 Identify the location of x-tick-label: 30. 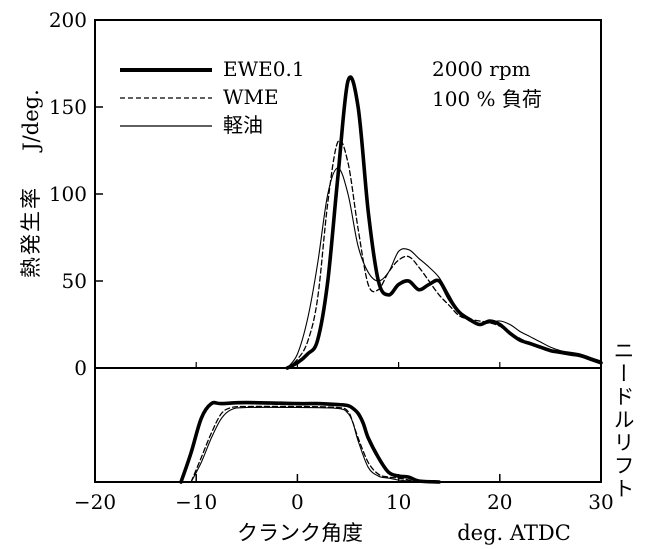
(600, 502).